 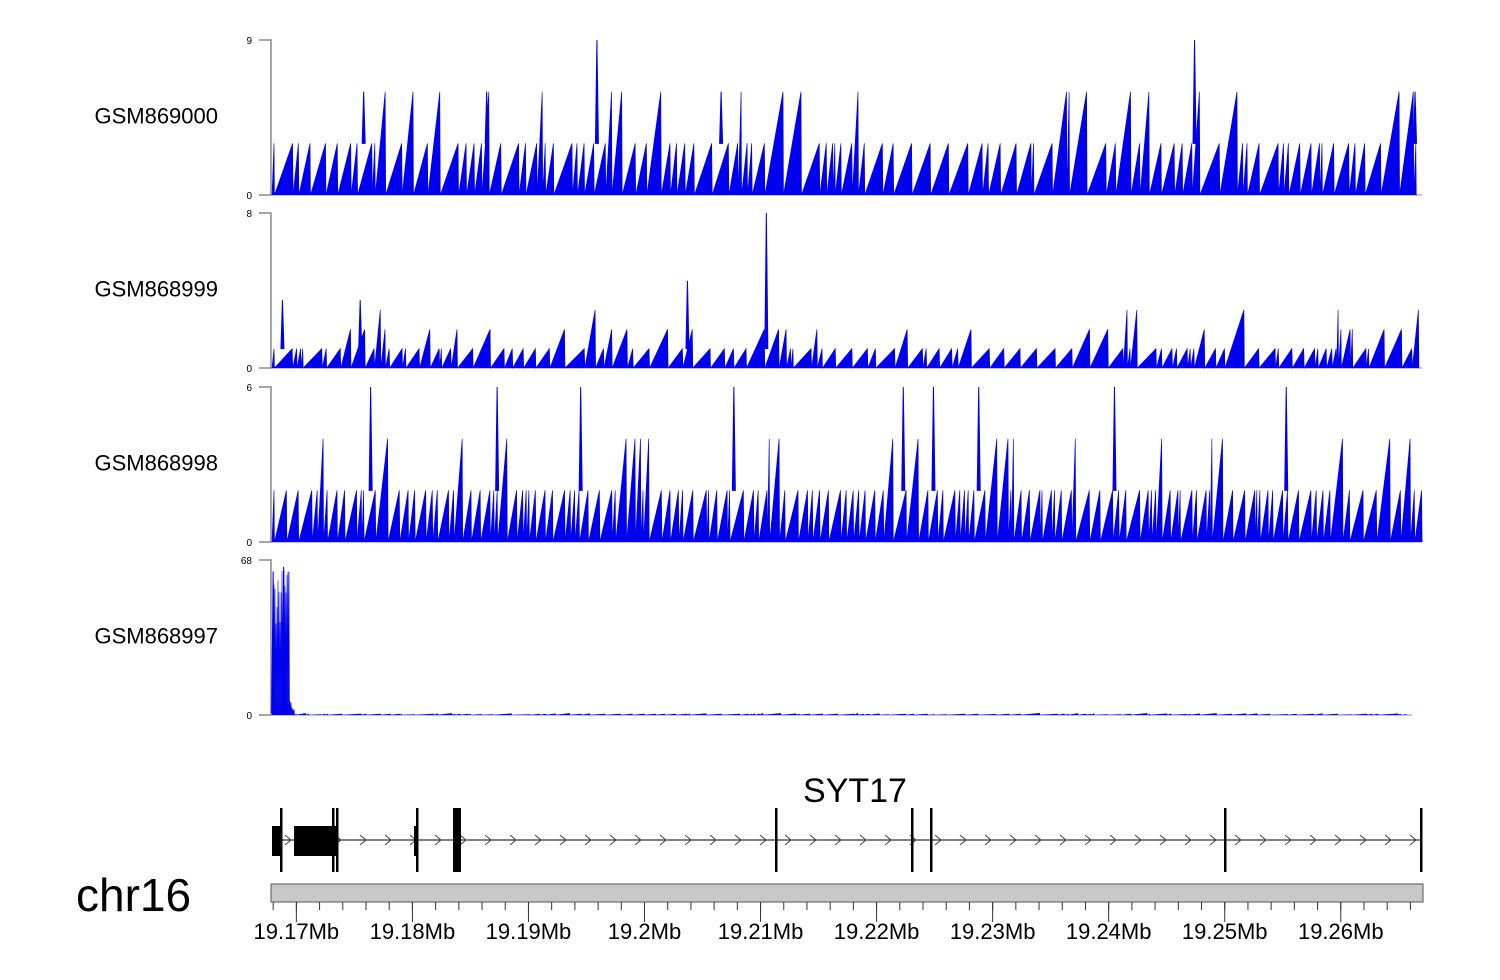 I want to click on track-GSM869000: GSM869000 9 0, so click(x=758, y=119).